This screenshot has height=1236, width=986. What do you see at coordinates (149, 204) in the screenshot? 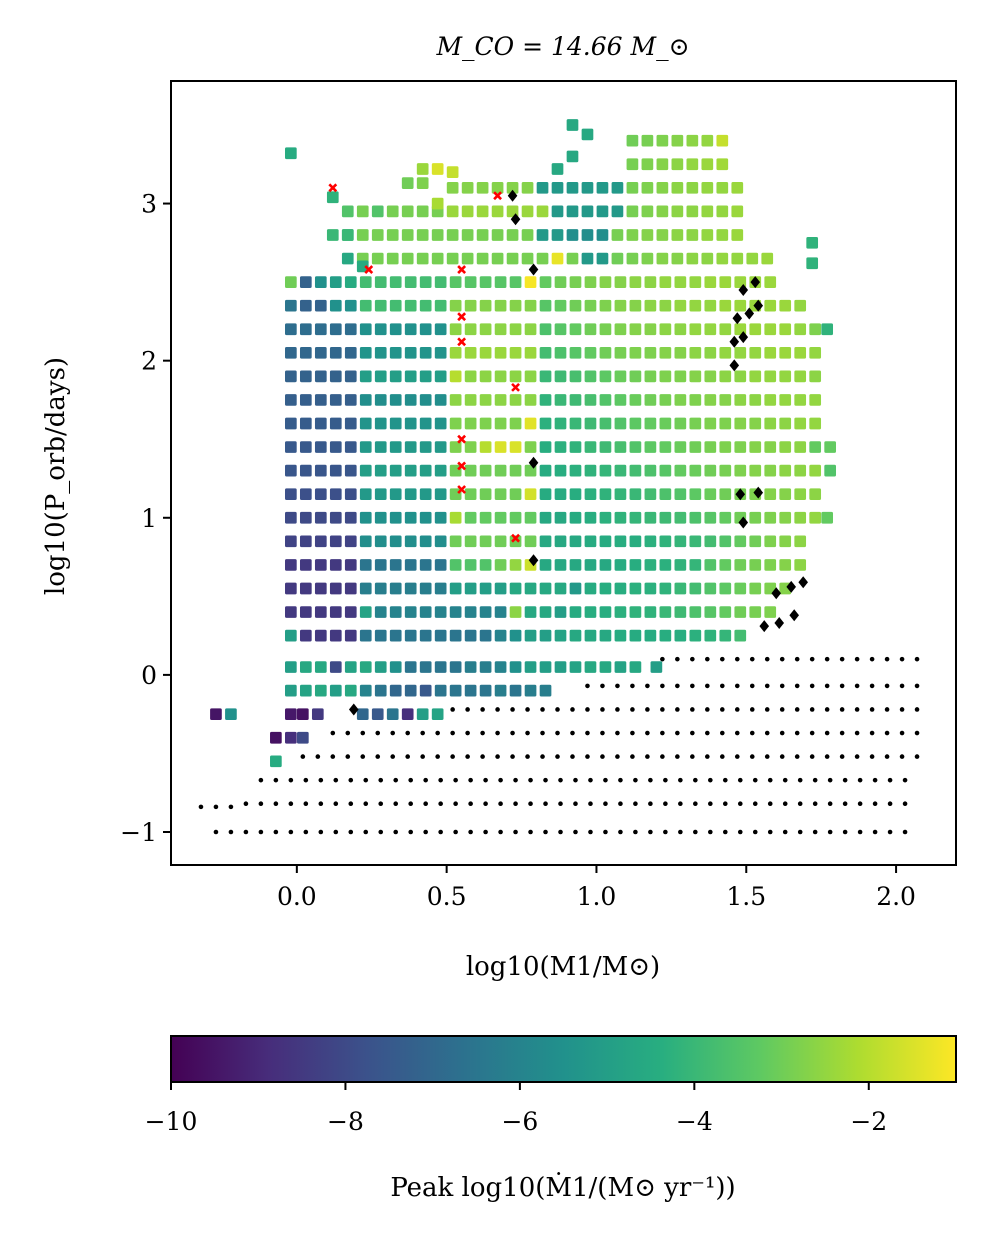
I see `y-tick-label: 3` at bounding box center [149, 204].